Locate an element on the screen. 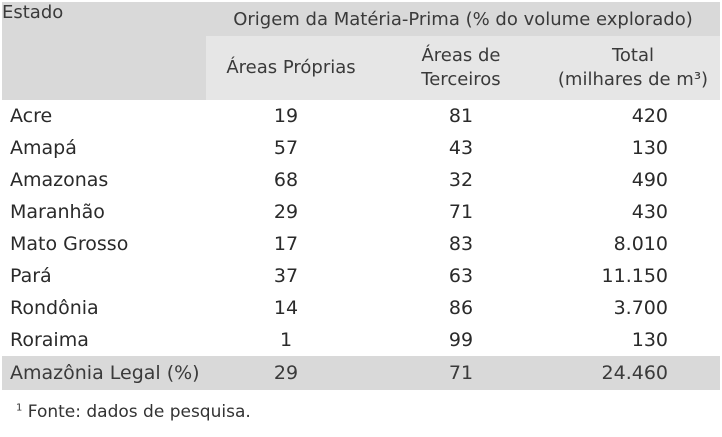 Image resolution: width=722 pixels, height=437 pixels. col-proprias-header: Áreas Próprias is located at coordinates (291, 68).